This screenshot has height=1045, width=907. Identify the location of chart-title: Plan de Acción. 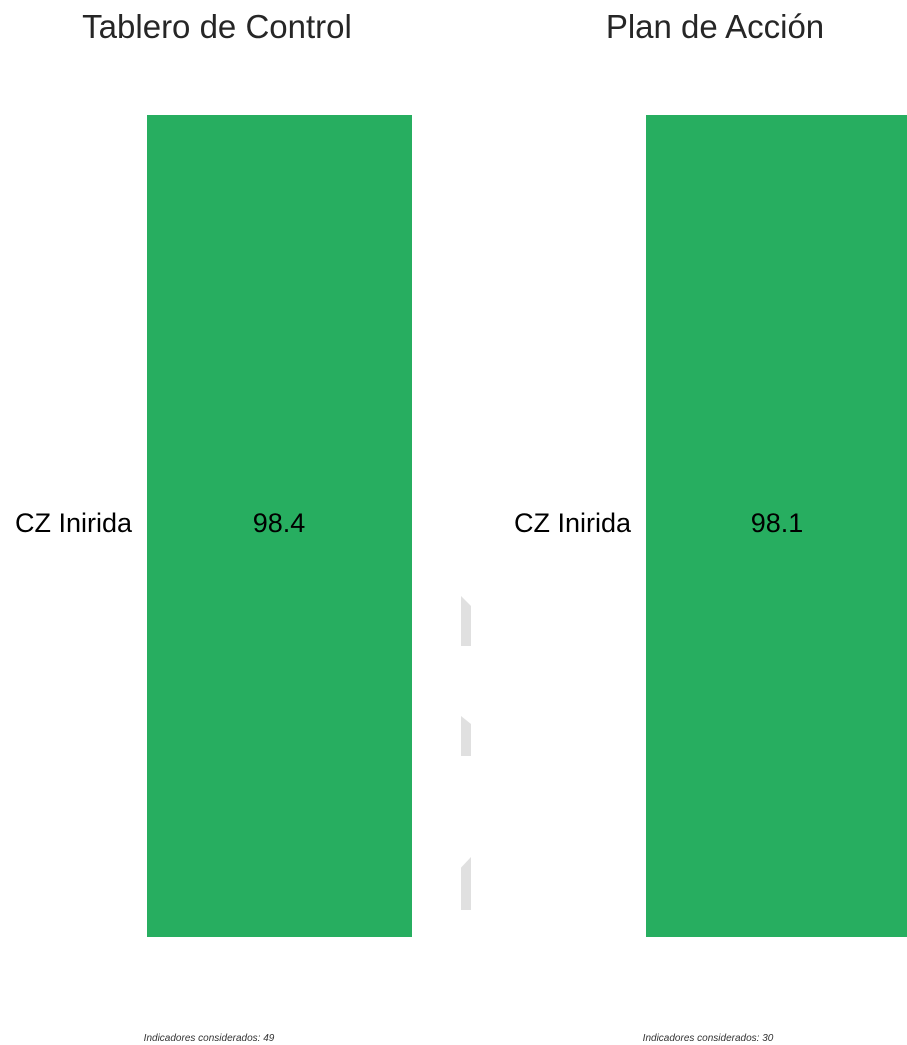
(715, 26).